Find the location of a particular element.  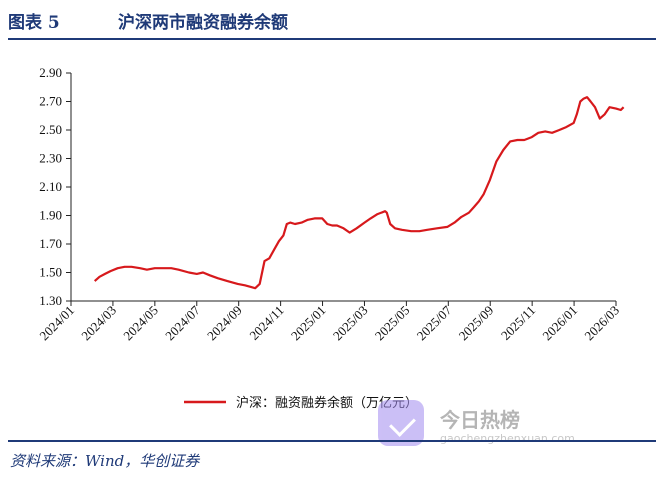

y-tick-label: 1.90 is located at coordinates (50, 215).